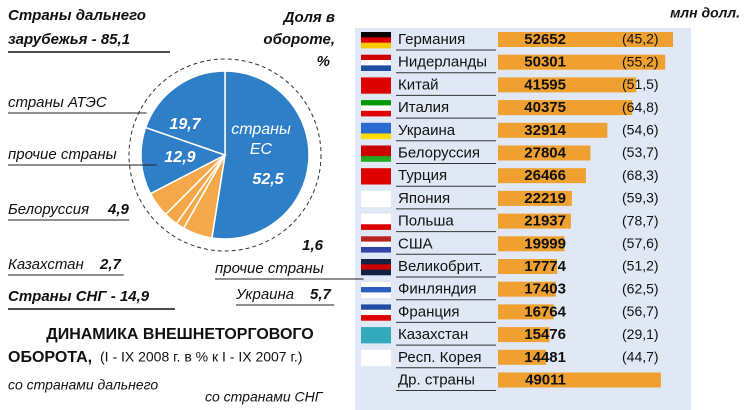 The image size is (744, 410). I want to click on value-label: 22219, so click(545, 198).